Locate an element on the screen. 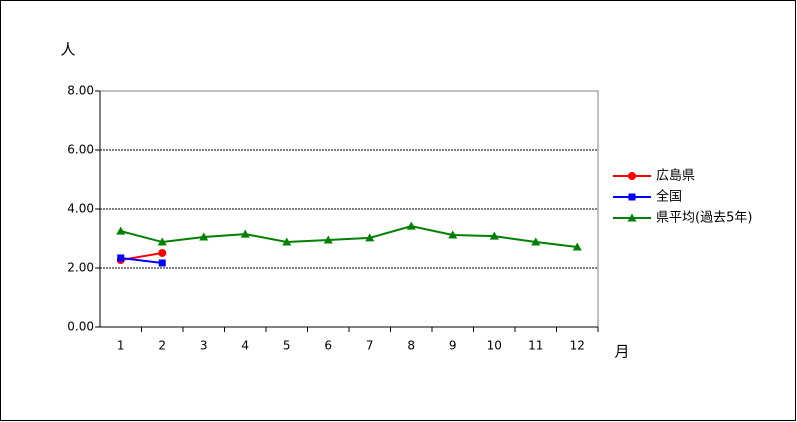 The image size is (797, 422). y-tick-label: 2.00 is located at coordinates (80, 268).